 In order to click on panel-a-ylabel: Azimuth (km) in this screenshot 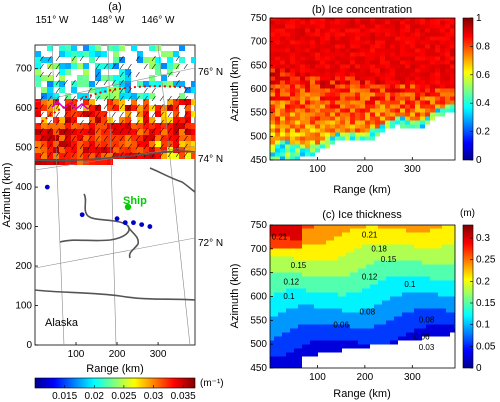, I will do `click(7, 195)`.